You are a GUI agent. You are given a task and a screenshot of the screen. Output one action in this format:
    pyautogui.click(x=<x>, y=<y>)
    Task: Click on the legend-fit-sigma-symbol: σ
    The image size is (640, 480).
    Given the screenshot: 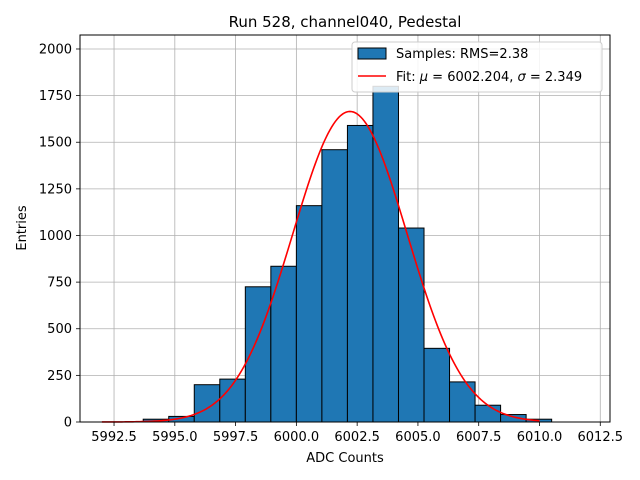 What is the action you would take?
    pyautogui.click(x=522, y=77)
    